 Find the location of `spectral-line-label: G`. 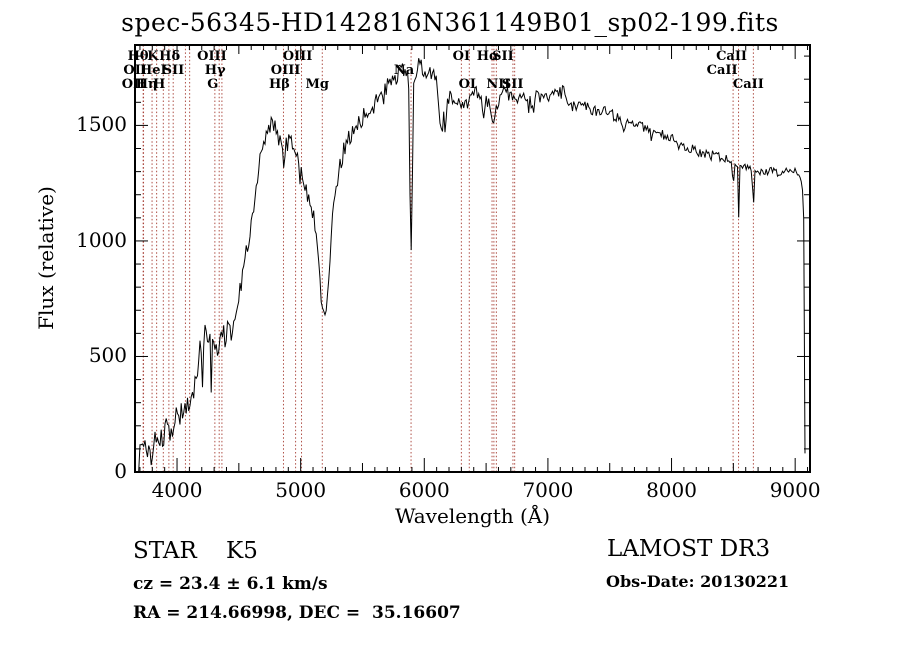

spectral-line-label: G is located at coordinates (213, 84).